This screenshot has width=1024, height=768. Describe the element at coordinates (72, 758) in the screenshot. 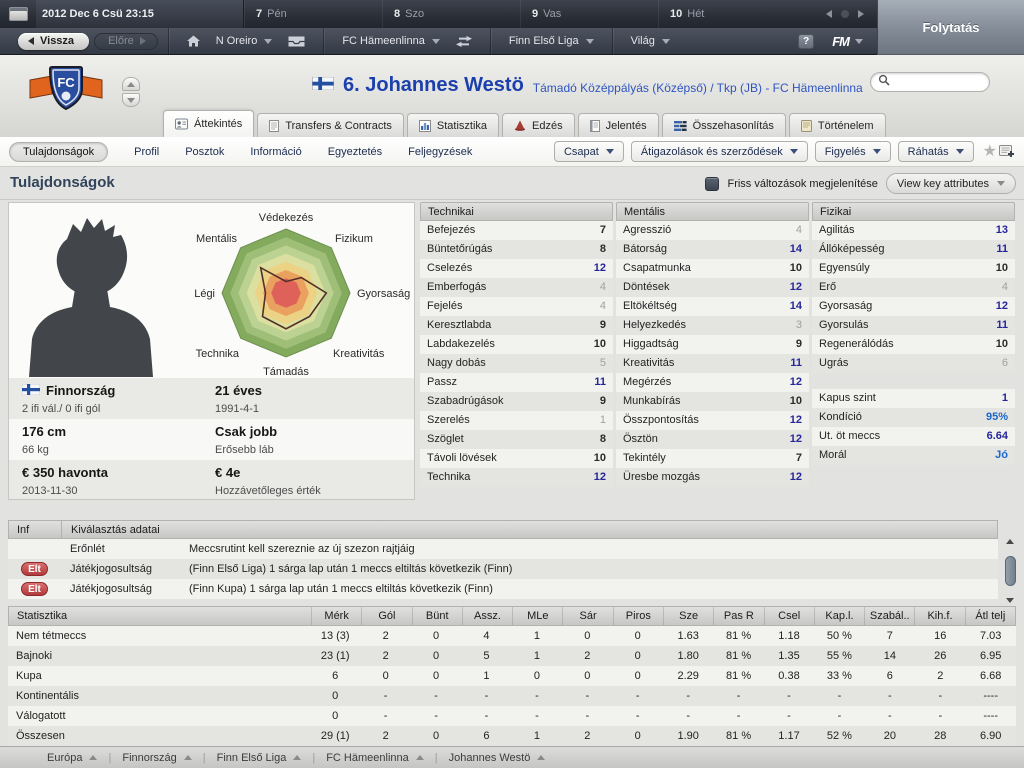

I see `breadcrumb-item: Európa` at that location.